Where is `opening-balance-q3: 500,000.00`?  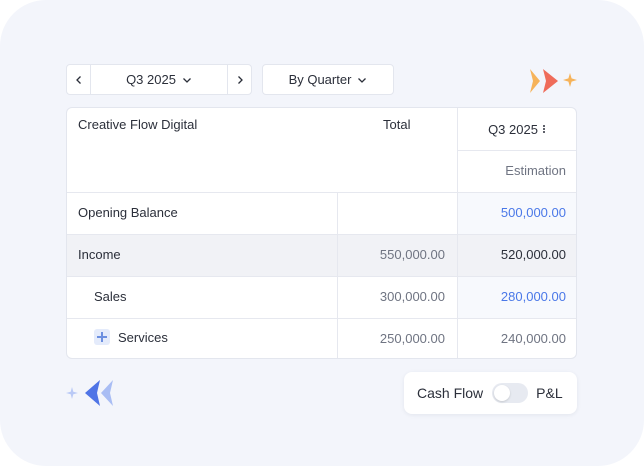
opening-balance-q3: 500,000.00 is located at coordinates (533, 212).